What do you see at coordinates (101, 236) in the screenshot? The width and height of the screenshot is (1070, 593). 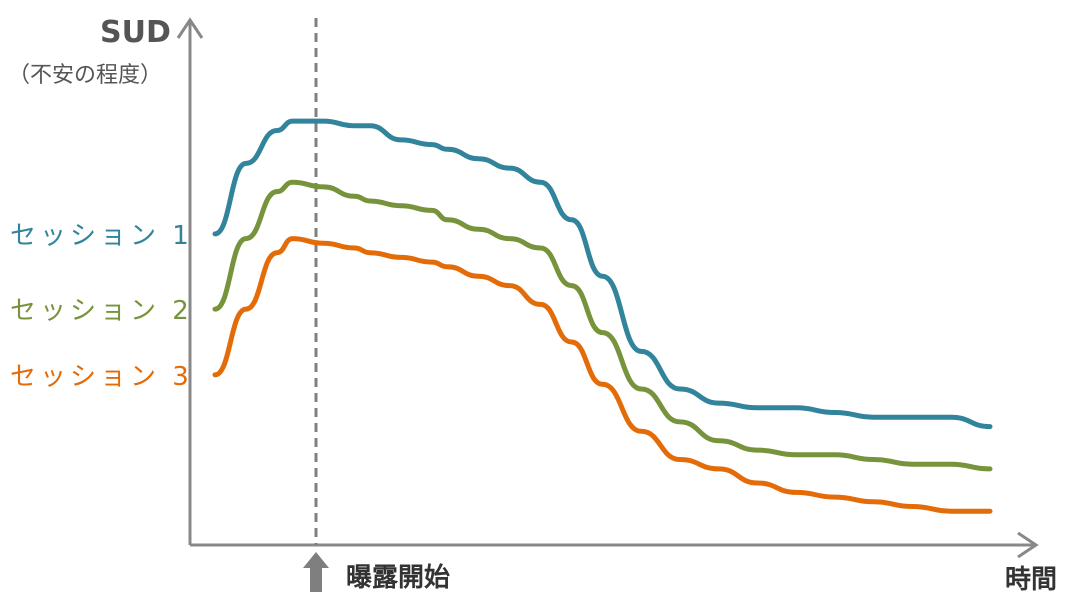 I see `legend-label-1: セッション 1` at bounding box center [101, 236].